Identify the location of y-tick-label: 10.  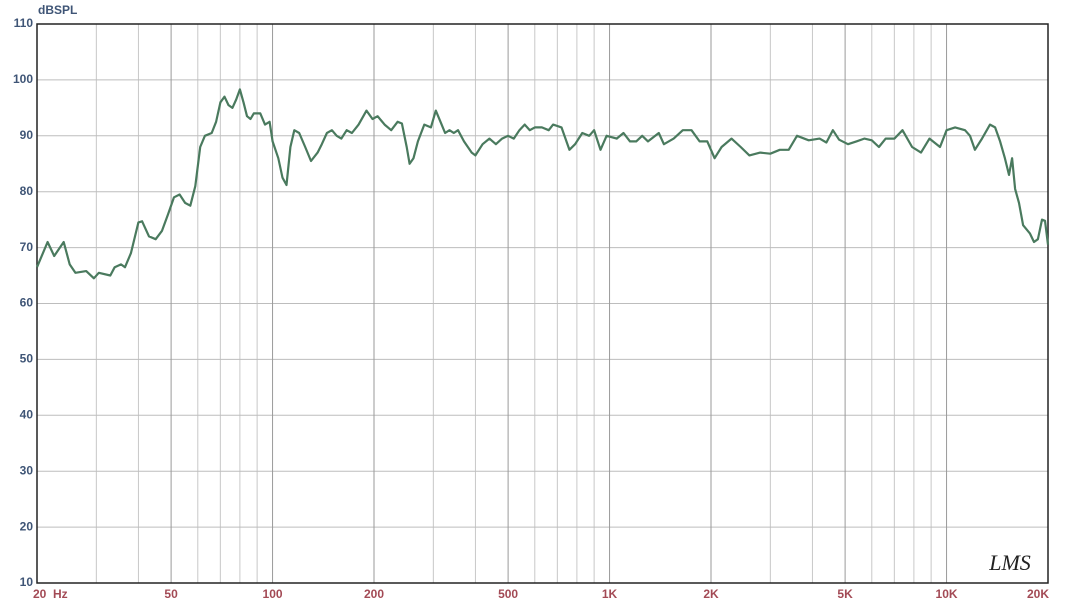
(27, 582).